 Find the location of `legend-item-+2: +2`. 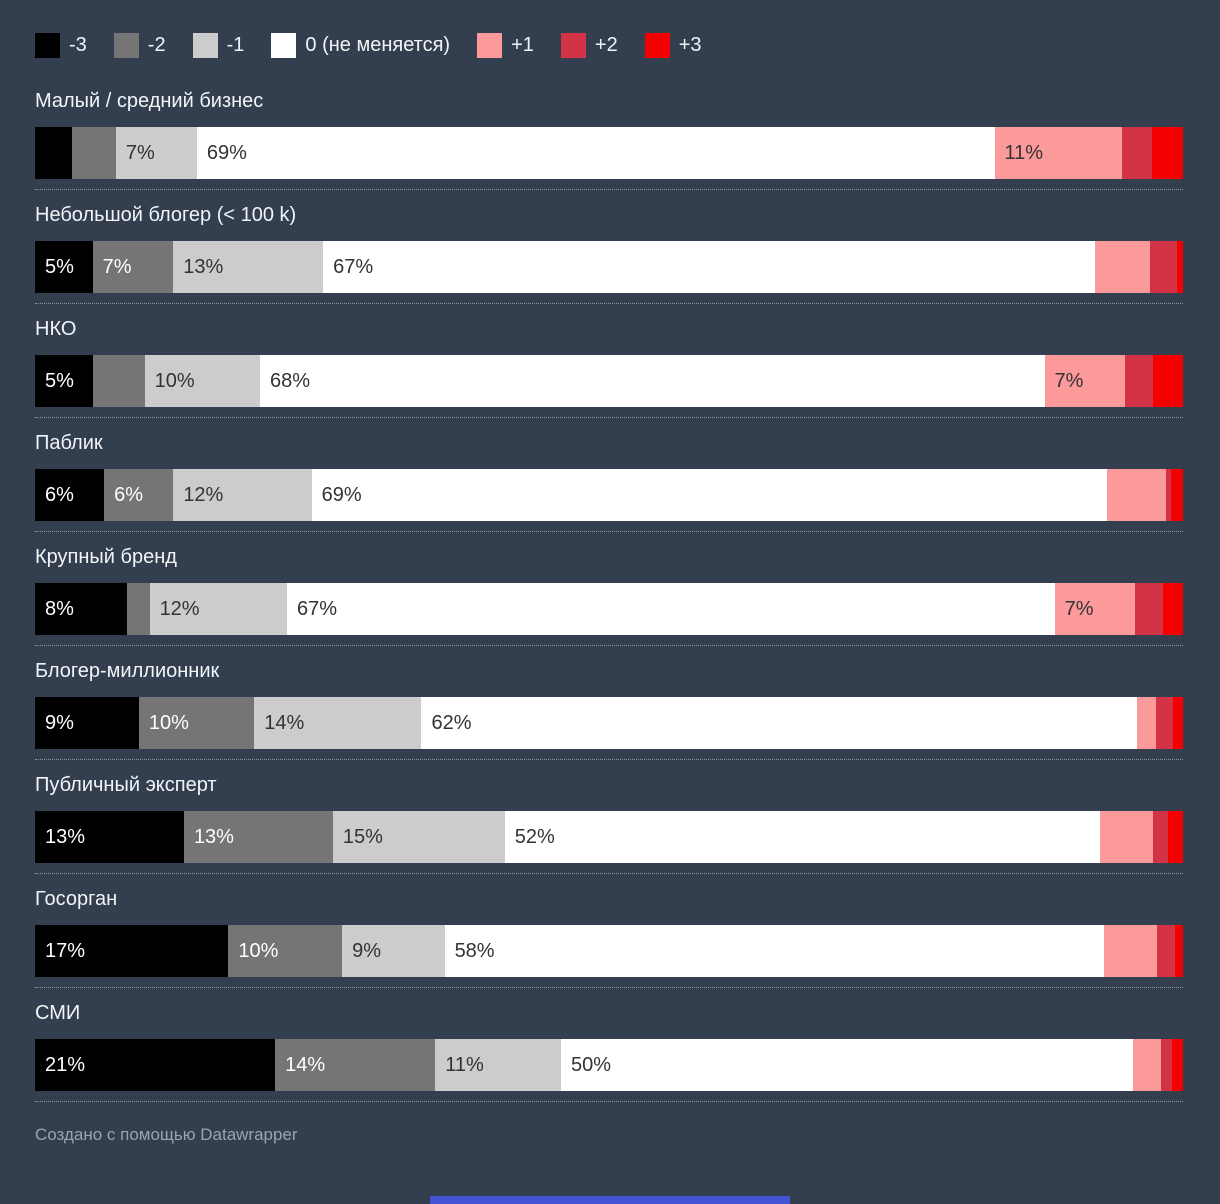

legend-item-+2: +2 is located at coordinates (589, 45).